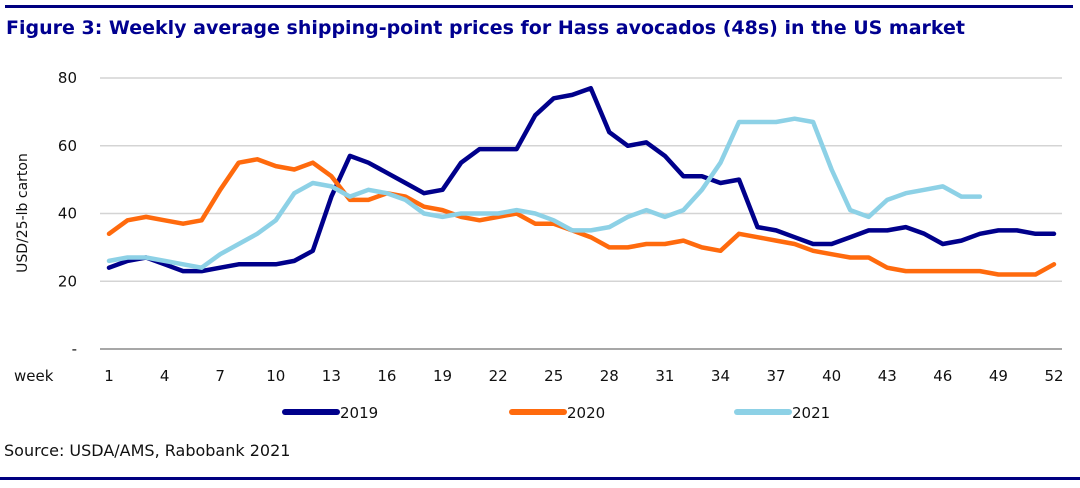  What do you see at coordinates (811, 413) in the screenshot?
I see `legend-label: 2021` at bounding box center [811, 413].